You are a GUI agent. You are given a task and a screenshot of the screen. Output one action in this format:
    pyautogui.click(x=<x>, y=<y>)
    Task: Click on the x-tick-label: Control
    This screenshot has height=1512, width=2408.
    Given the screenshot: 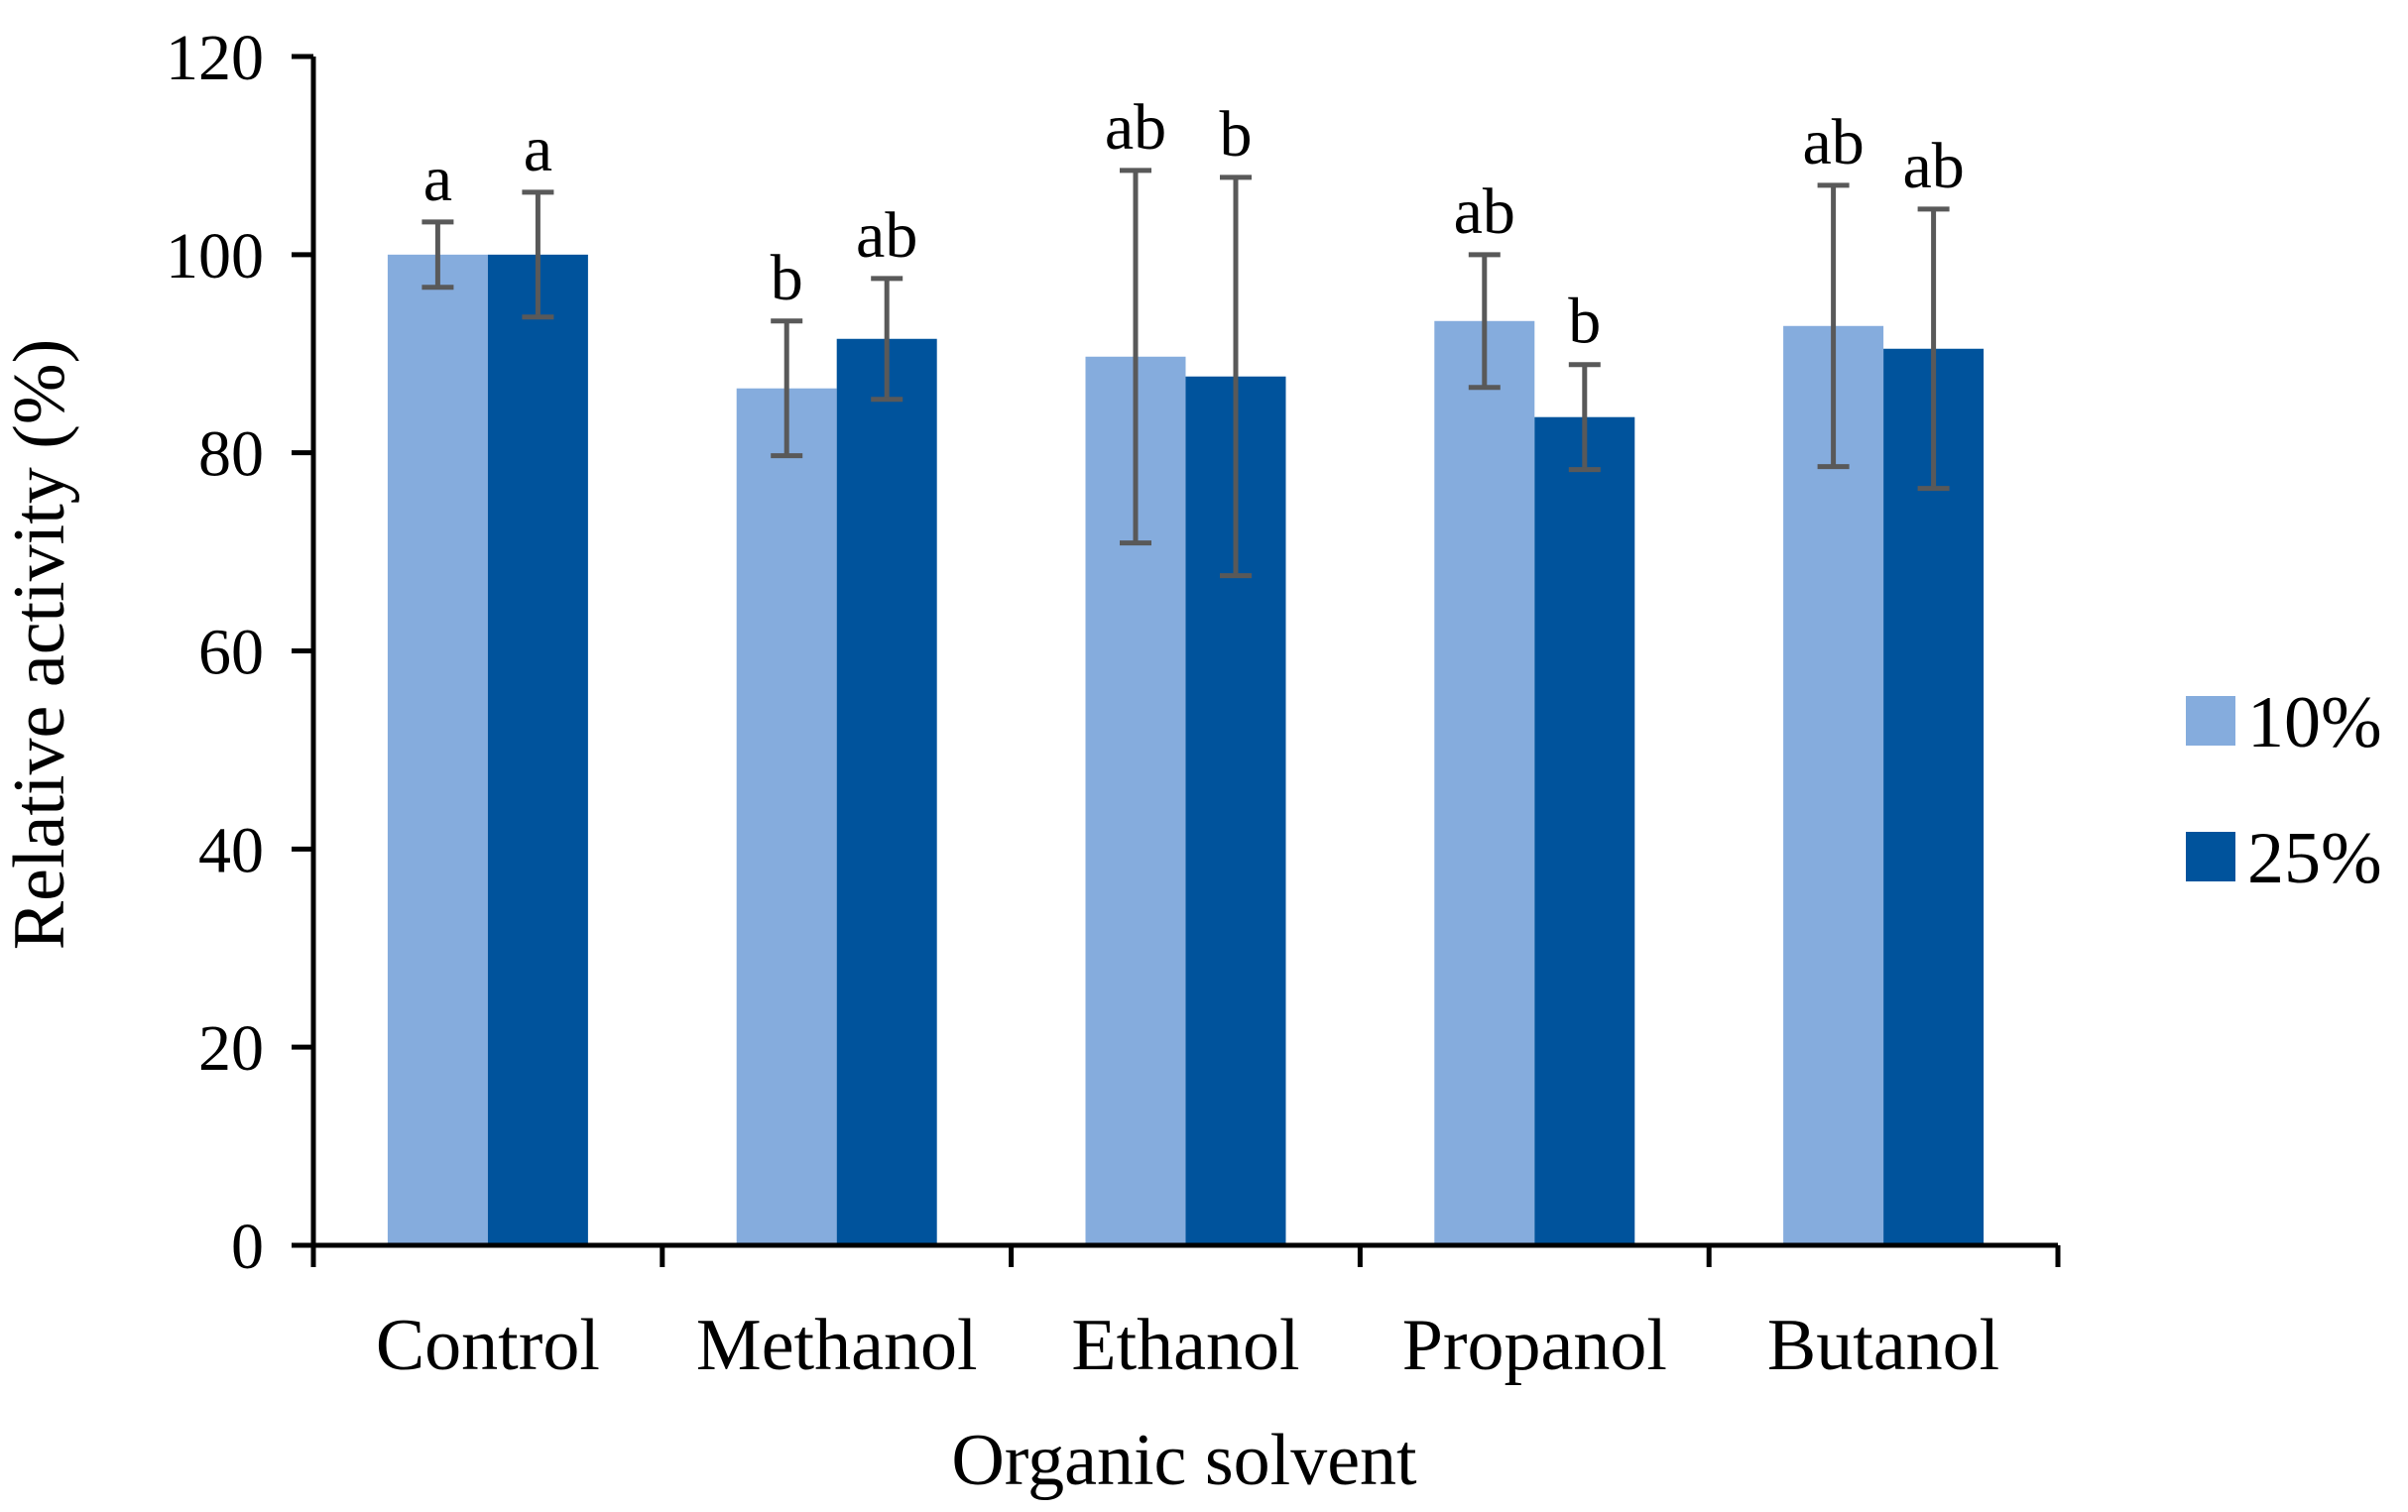 What is the action you would take?
    pyautogui.click(x=488, y=1345)
    